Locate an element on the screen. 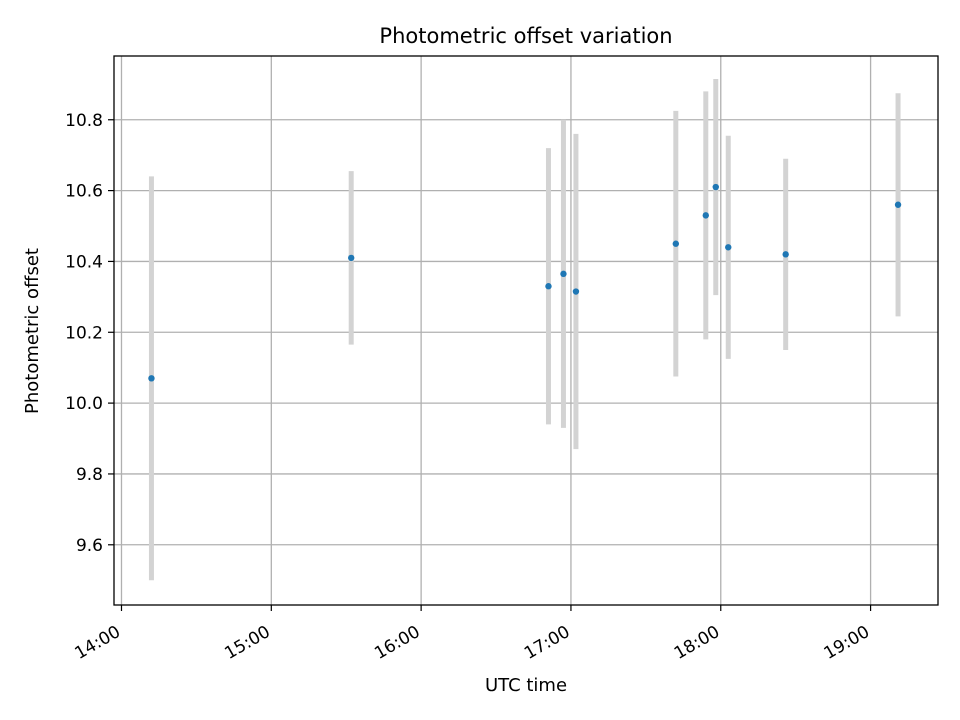 This screenshot has width=960, height=720. y-tick-label: 10.0 is located at coordinates (84, 404).